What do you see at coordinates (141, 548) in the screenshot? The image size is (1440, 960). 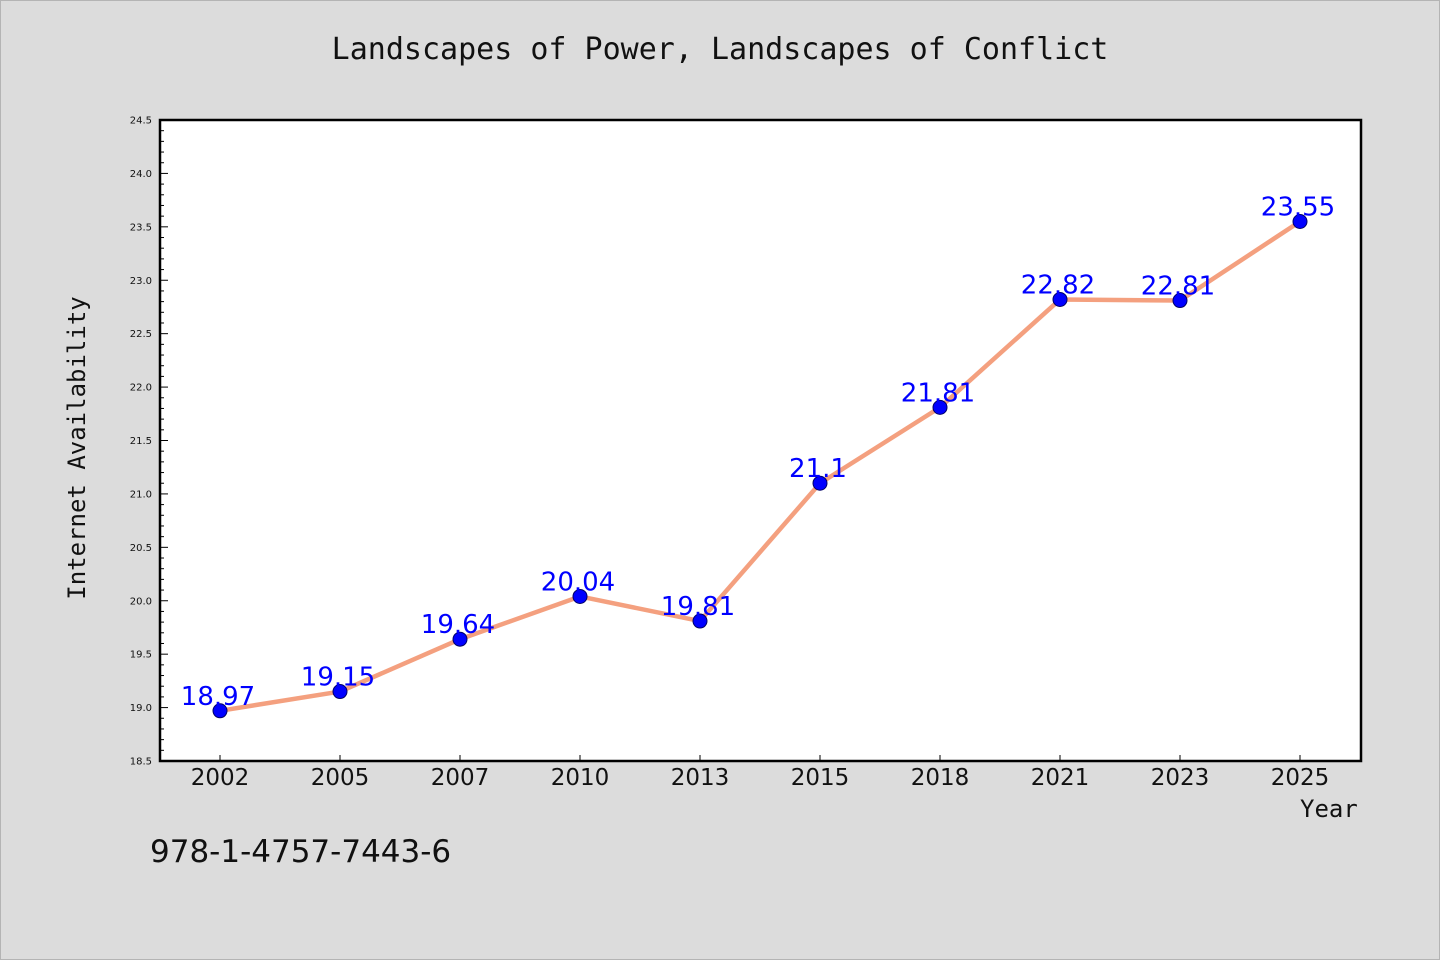 I see `y-tick-label: 20.5` at bounding box center [141, 548].